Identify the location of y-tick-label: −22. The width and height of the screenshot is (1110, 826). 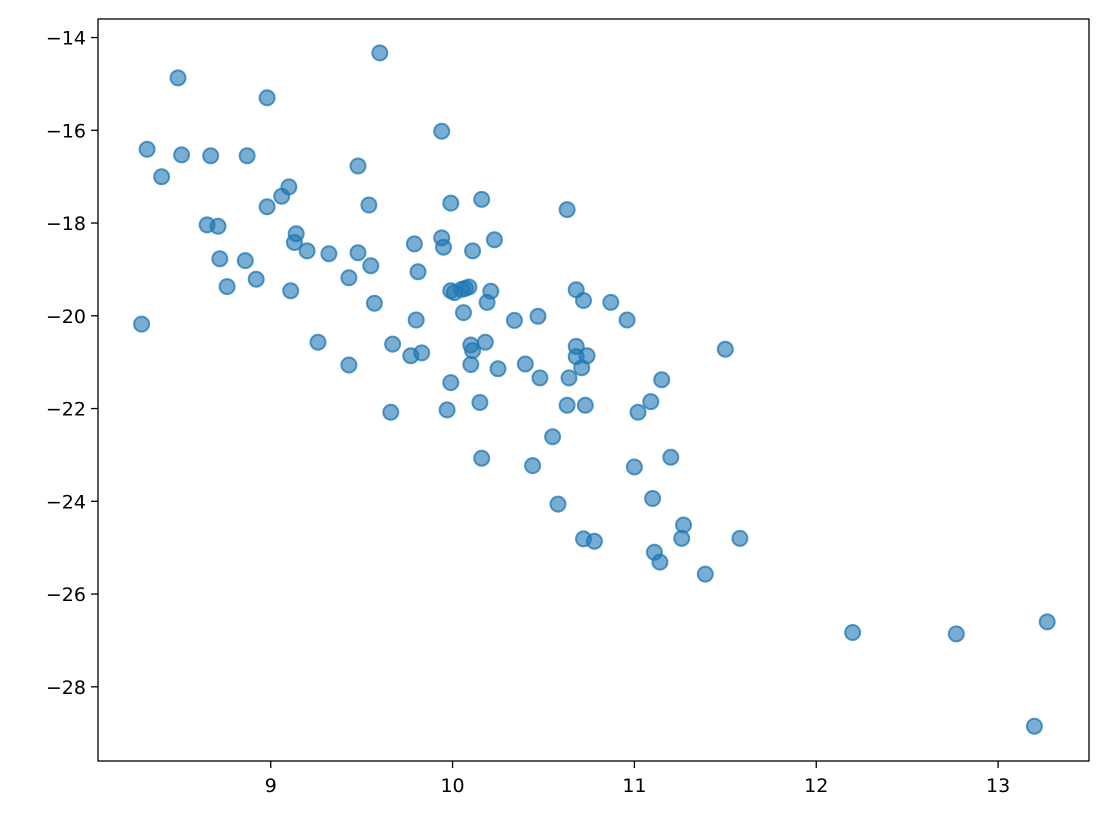
(66, 410).